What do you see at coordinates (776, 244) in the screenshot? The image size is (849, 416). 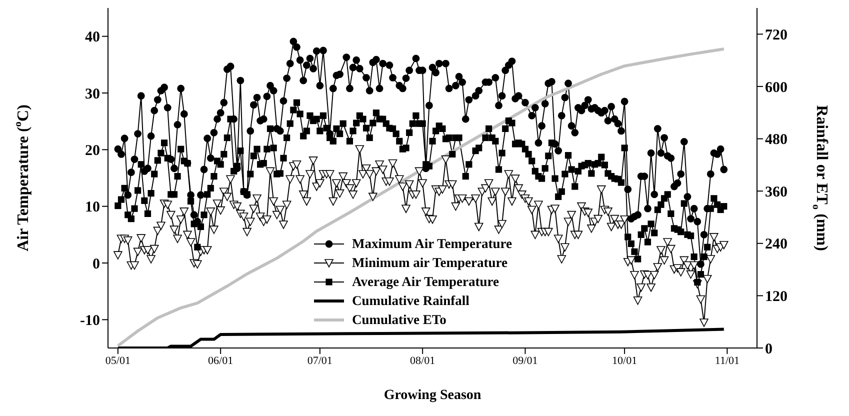 I see `y2-tick-label: 240` at bounding box center [776, 244].